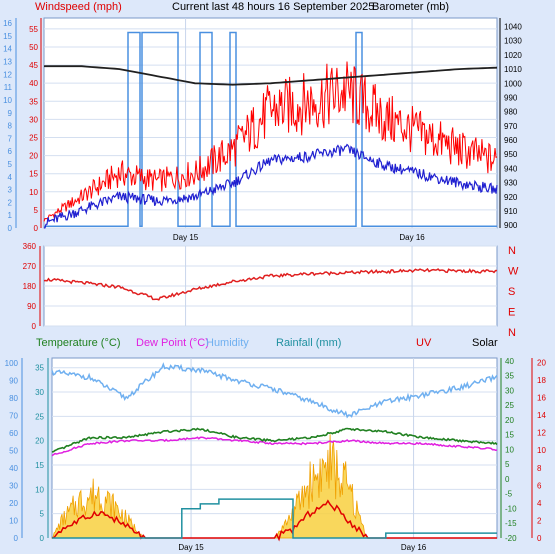 This screenshot has width=555, height=554. Describe the element at coordinates (31, 306) in the screenshot. I see `direction-degree-tick-label: 90` at that location.